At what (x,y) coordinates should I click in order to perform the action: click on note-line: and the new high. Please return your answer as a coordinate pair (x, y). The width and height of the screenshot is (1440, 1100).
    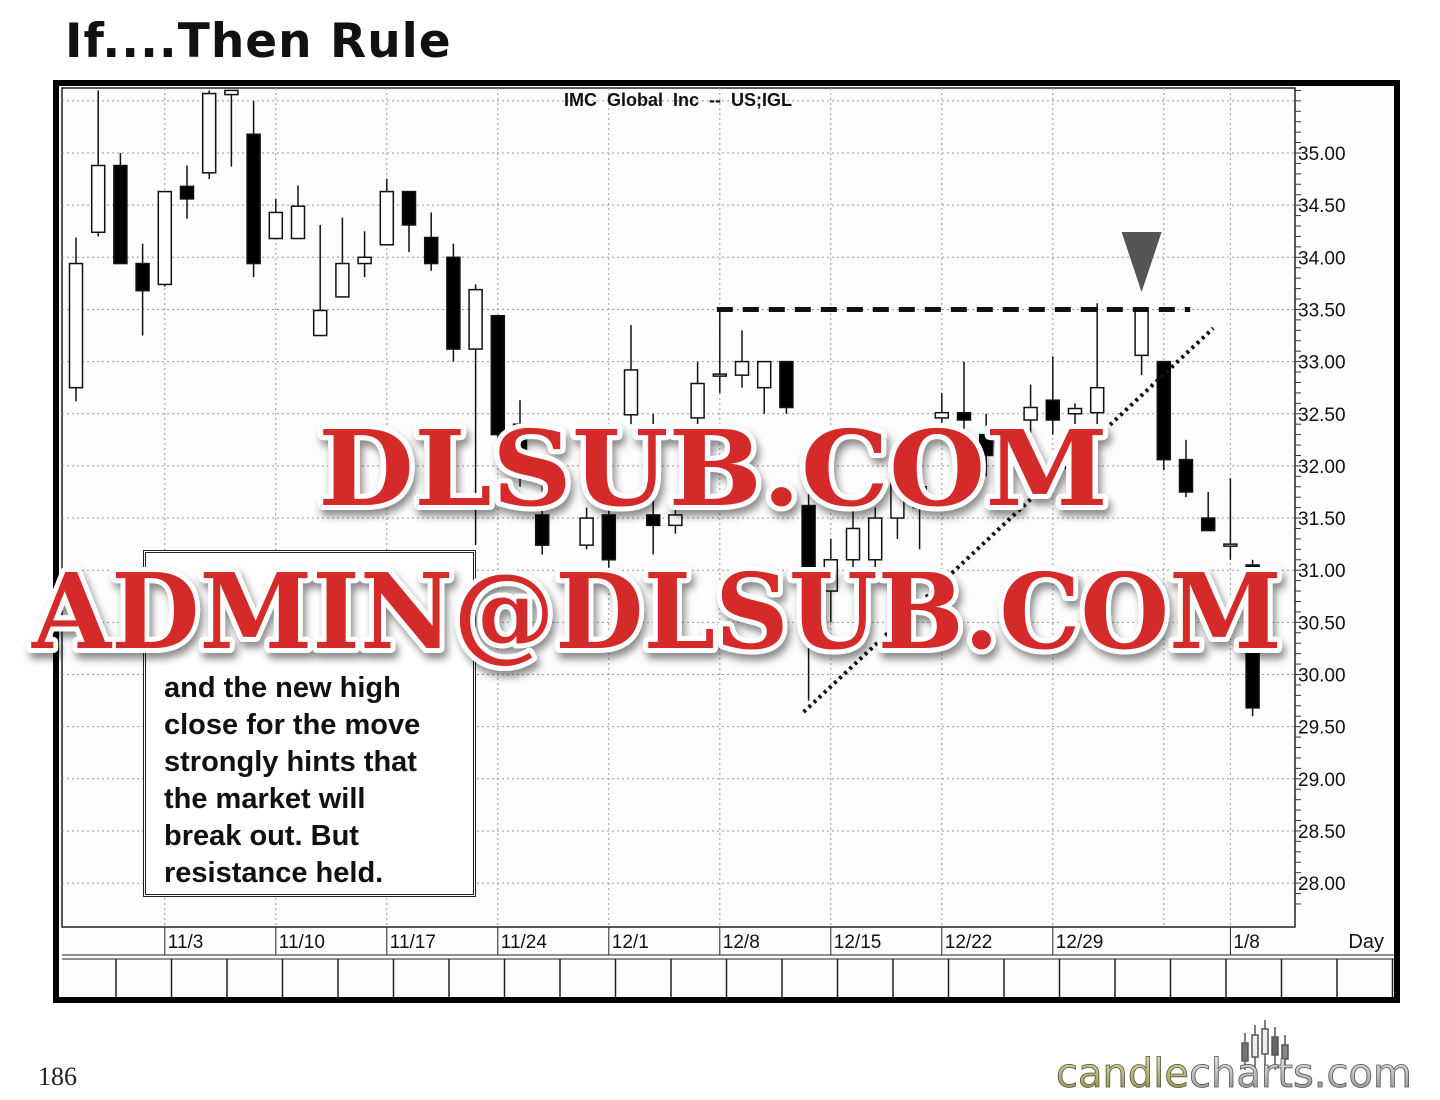
    Looking at the image, I should click on (282, 688).